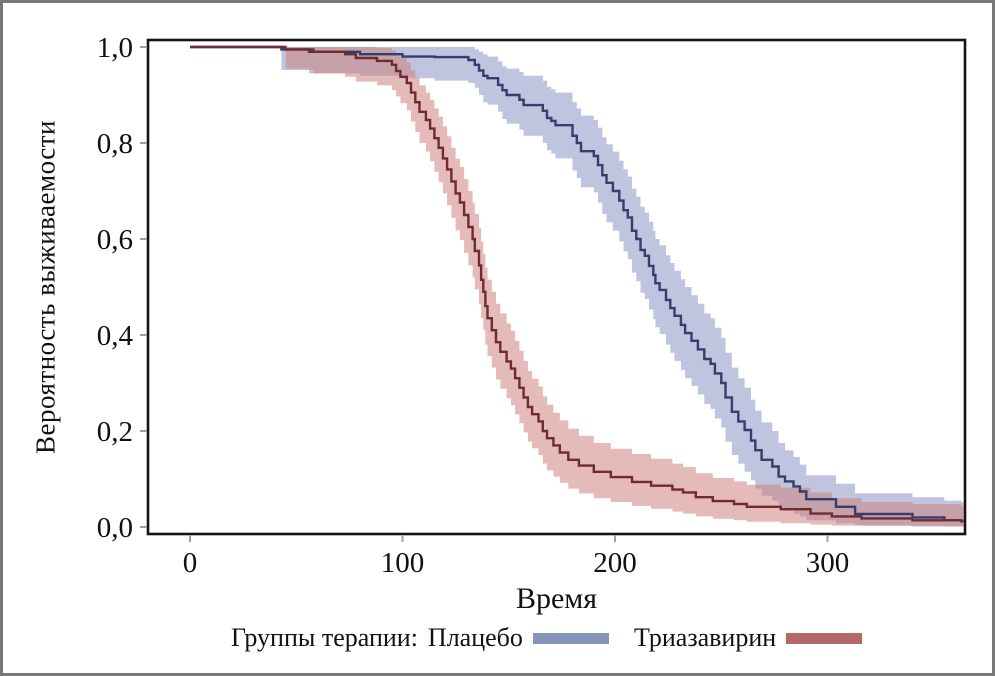 This screenshot has width=995, height=676. What do you see at coordinates (190, 563) in the screenshot?
I see `x-tick-label: 0` at bounding box center [190, 563].